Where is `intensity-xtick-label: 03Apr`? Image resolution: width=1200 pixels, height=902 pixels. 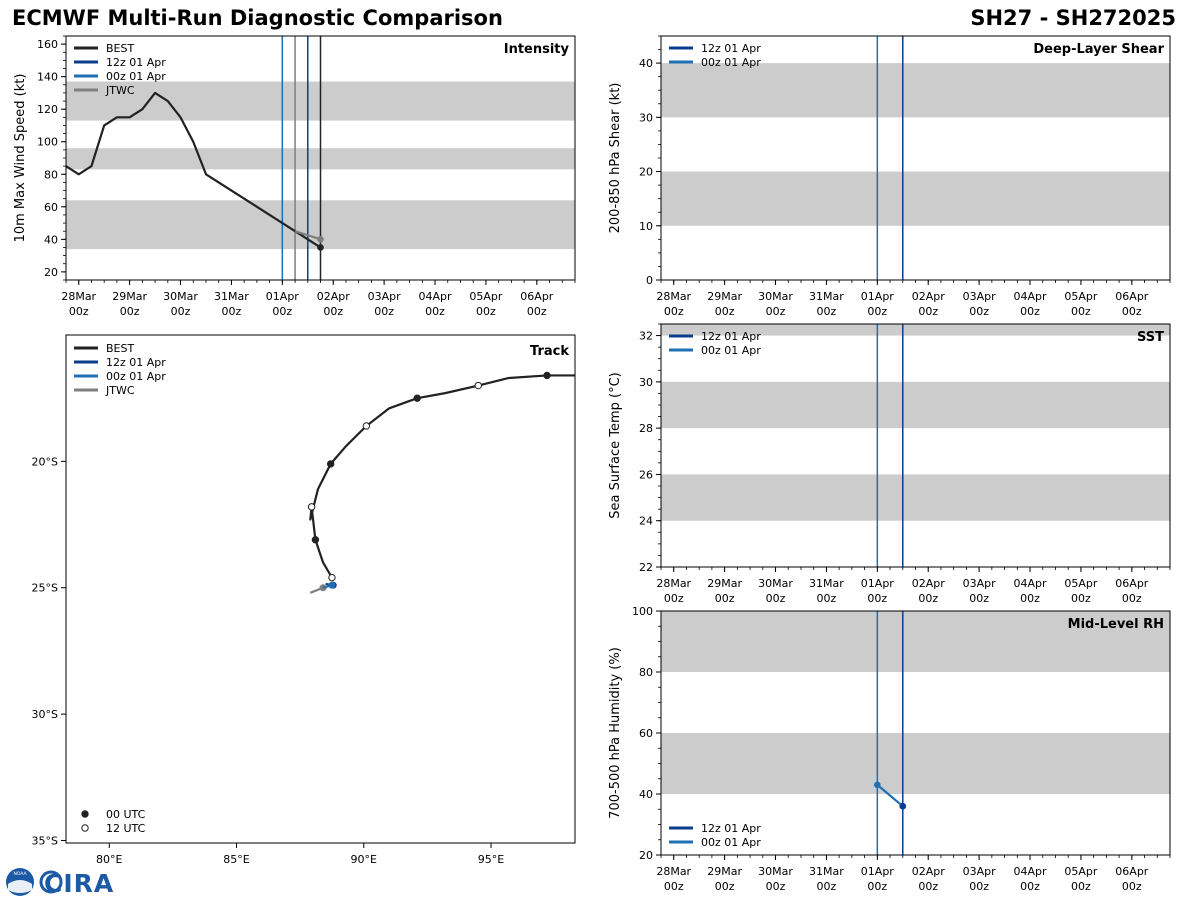 intensity-xtick-label: 03Apr is located at coordinates (385, 296).